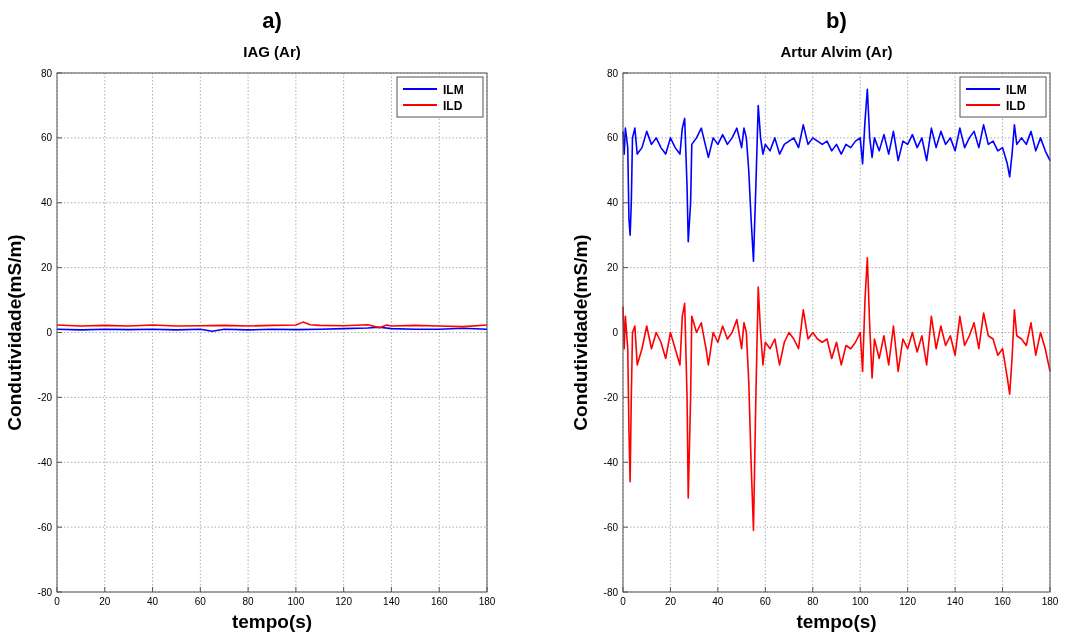 The width and height of the screenshot is (1067, 635). What do you see at coordinates (272, 51) in the screenshot?
I see `chart-subtitle: IAG (Ar)` at bounding box center [272, 51].